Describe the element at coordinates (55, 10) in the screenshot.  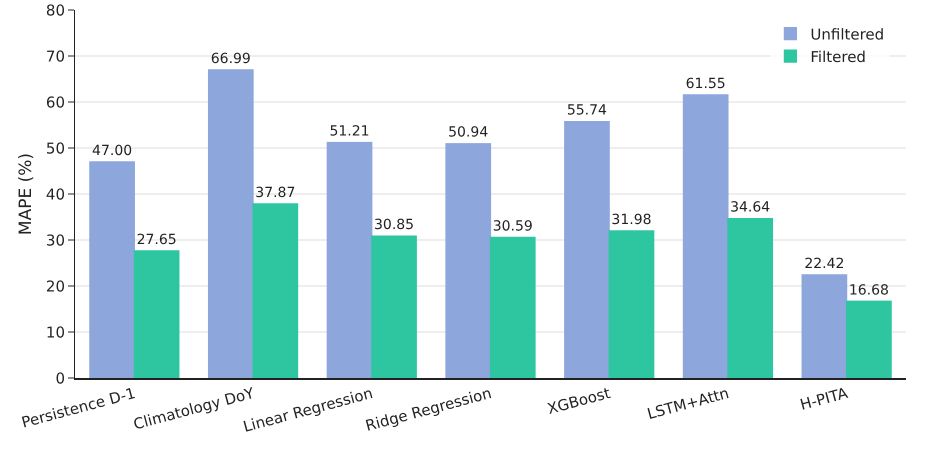
I see `y-tick-label: 80` at that location.